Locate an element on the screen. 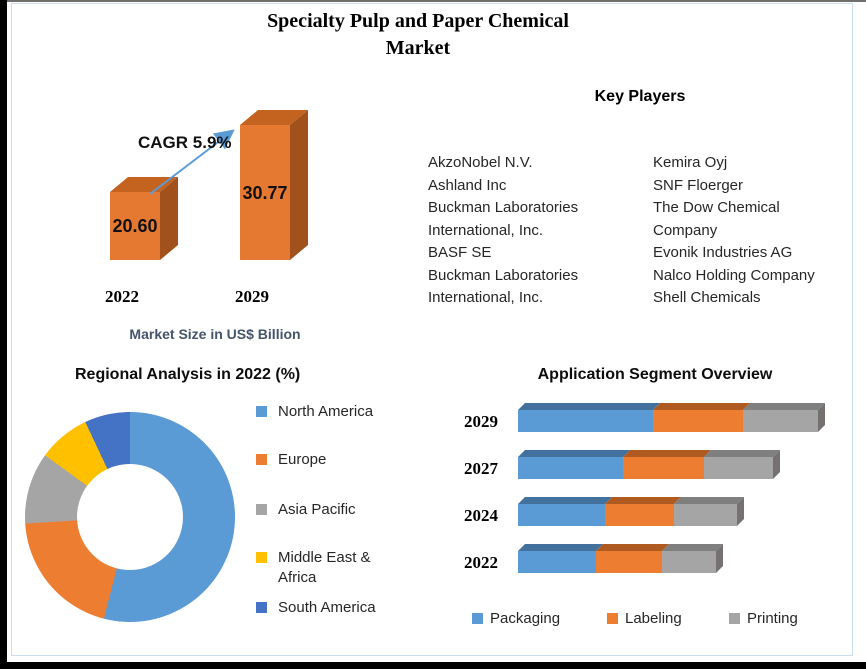  key-player-line: The Dow Chemical is located at coordinates (716, 207).